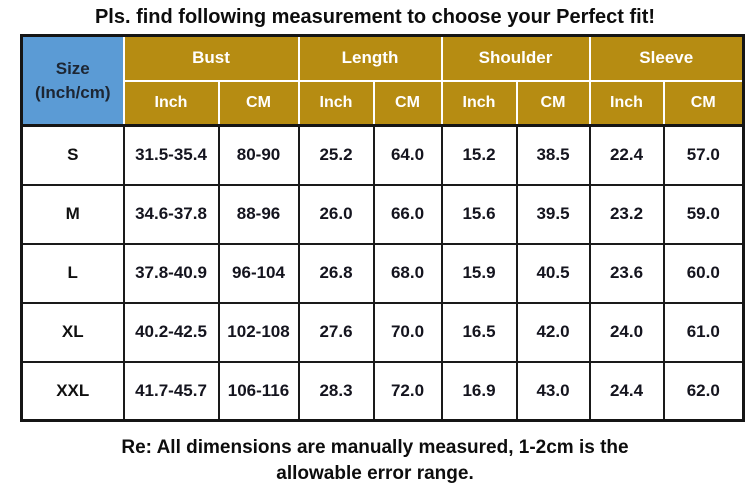 Image resolution: width=750 pixels, height=500 pixels. Describe the element at coordinates (336, 332) in the screenshot. I see `measurement-cell: 27.6` at that location.